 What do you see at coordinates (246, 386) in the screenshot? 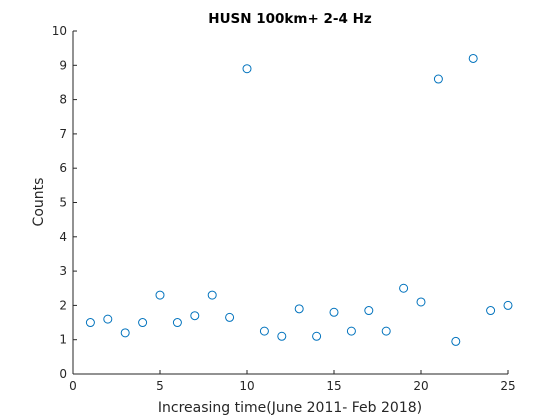
I see `x-tick-label: 10` at bounding box center [246, 386].